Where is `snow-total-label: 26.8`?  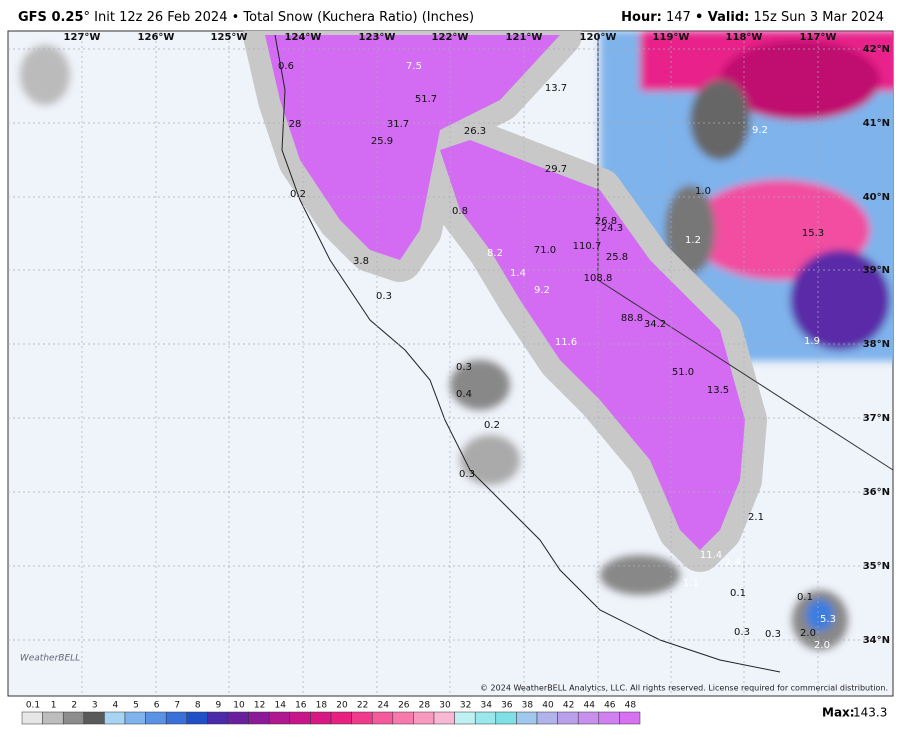
snow-total-label: 26.8 is located at coordinates (606, 221).